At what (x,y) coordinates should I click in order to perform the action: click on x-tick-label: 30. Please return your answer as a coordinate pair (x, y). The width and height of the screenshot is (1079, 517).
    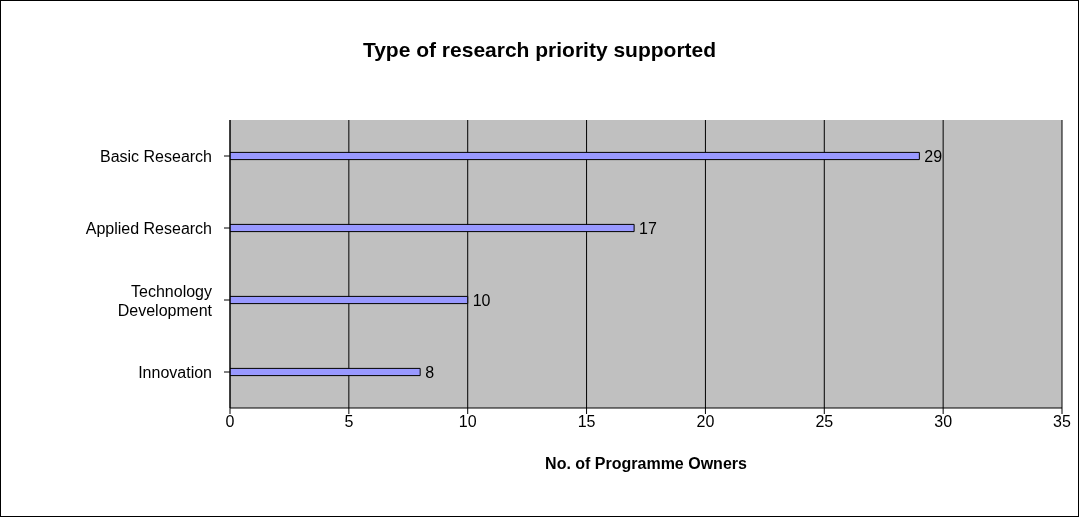
    Looking at the image, I should click on (943, 422).